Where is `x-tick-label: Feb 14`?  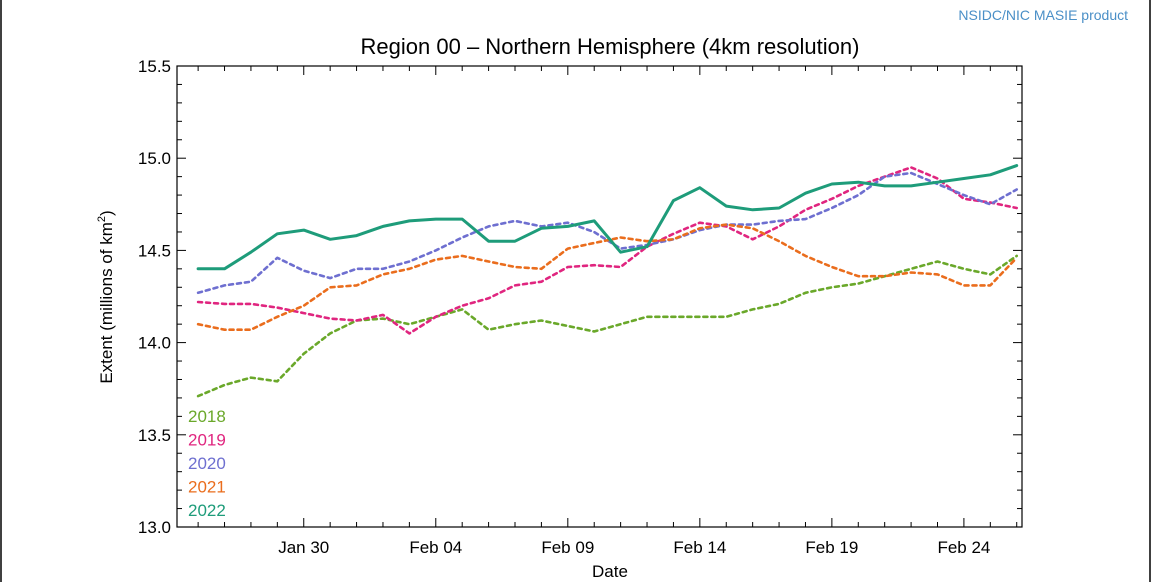 x-tick-label: Feb 14 is located at coordinates (699, 547).